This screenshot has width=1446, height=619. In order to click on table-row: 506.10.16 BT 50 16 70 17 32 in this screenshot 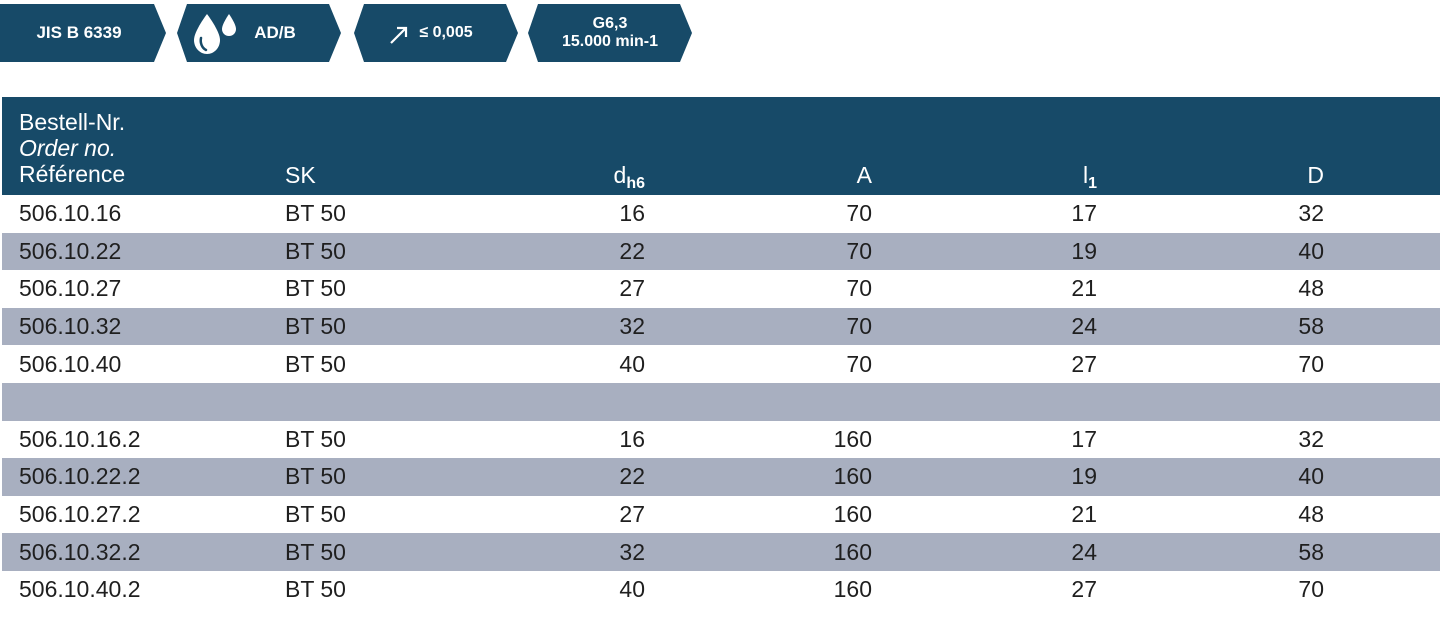, I will do `click(721, 214)`.